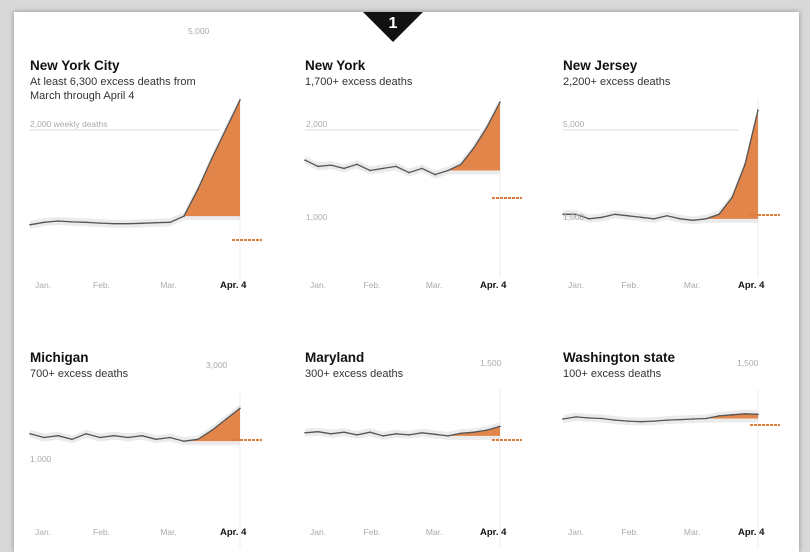  What do you see at coordinates (359, 82) in the screenshot?
I see `panel-subtitle: 1,700+ excess deaths` at bounding box center [359, 82].